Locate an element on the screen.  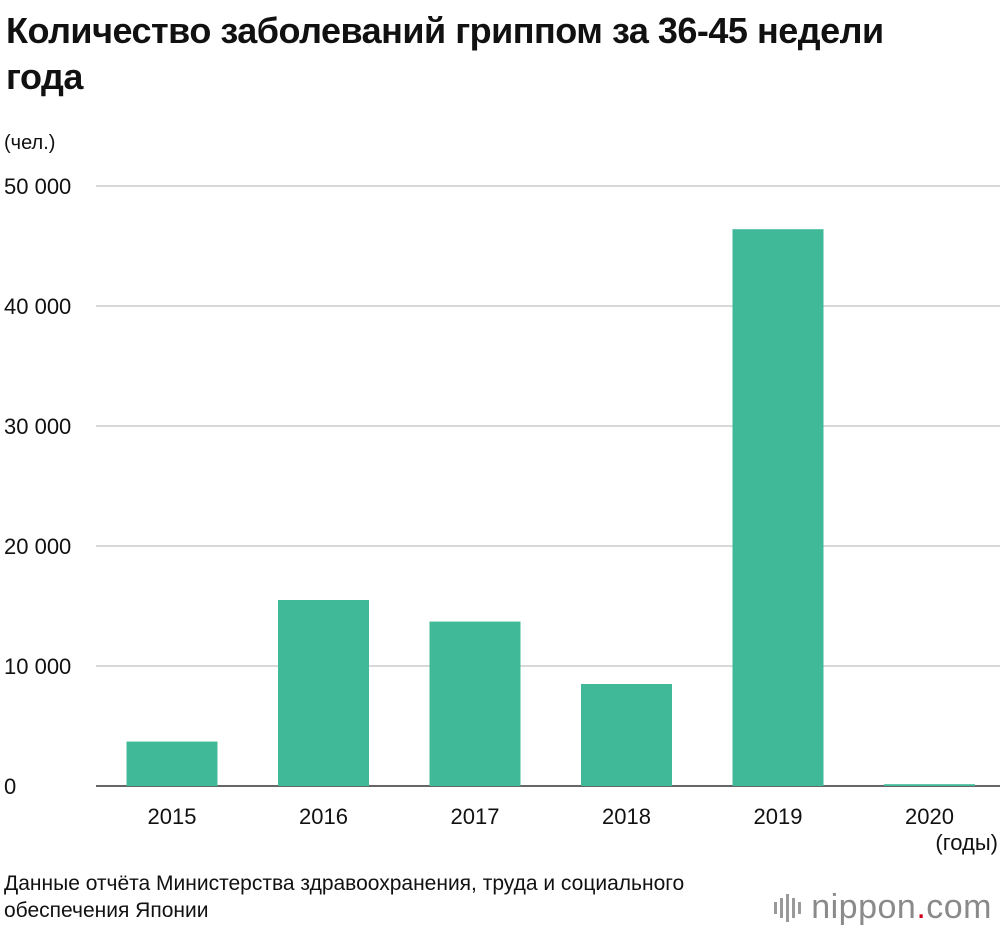
y-axis-unit: (чел.) is located at coordinates (30, 143).